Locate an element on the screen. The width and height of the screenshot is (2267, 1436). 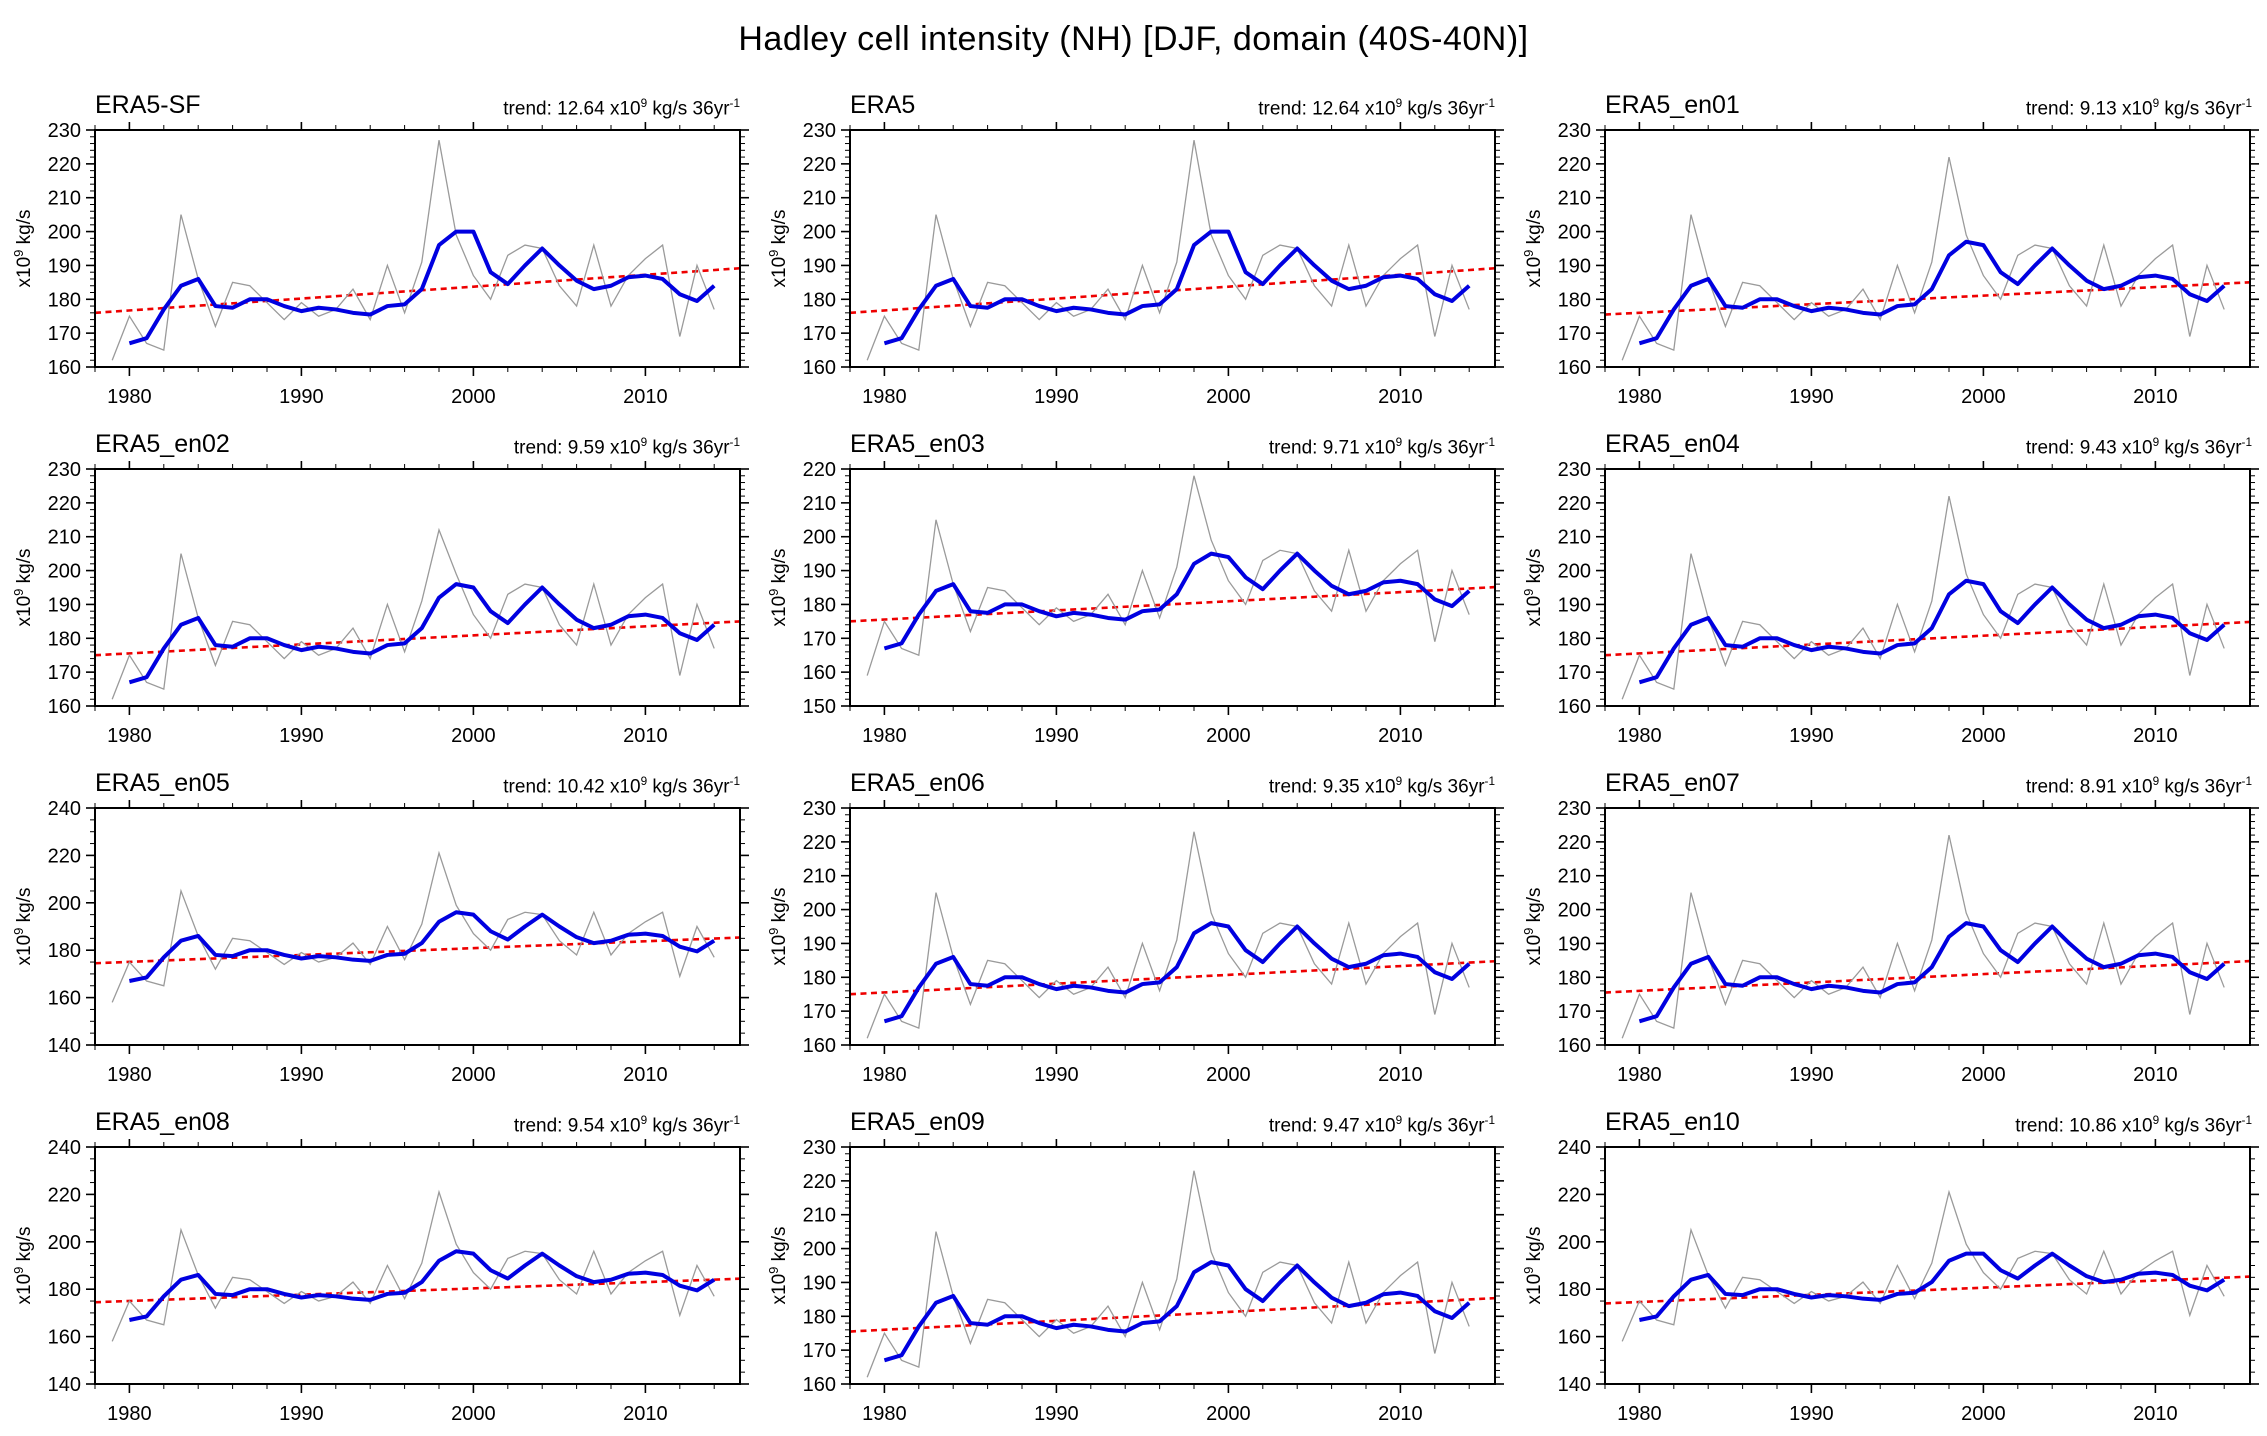
trend-label: trend: 10.86 x109 kg/s 36yr-1 is located at coordinates (2133, 1124).